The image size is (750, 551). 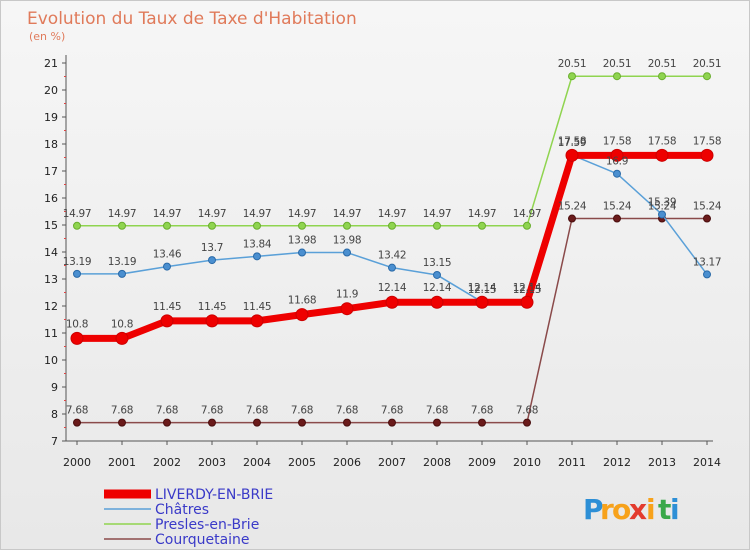 What do you see at coordinates (77, 324) in the screenshot?
I see `data-label: 10.8` at bounding box center [77, 324].